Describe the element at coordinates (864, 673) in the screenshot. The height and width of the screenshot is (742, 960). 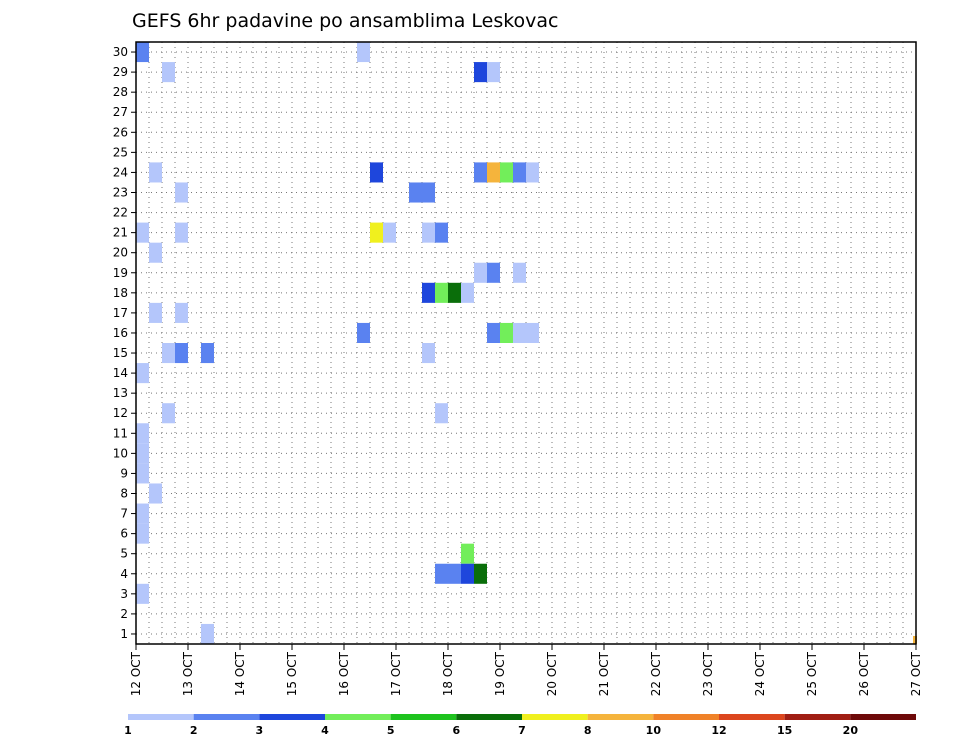
I see `x-tick-label: 26 OCT` at that location.